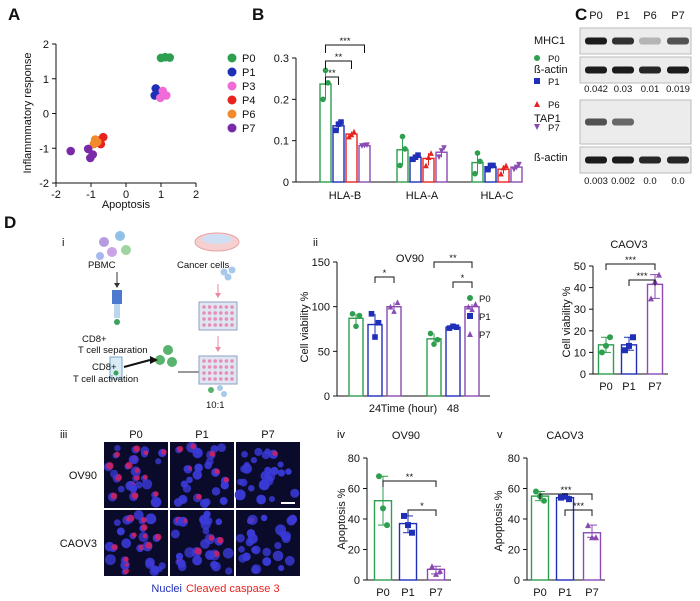 This screenshot has width=700, height=601. I want to click on scatter-point-p7, so click(90, 158).